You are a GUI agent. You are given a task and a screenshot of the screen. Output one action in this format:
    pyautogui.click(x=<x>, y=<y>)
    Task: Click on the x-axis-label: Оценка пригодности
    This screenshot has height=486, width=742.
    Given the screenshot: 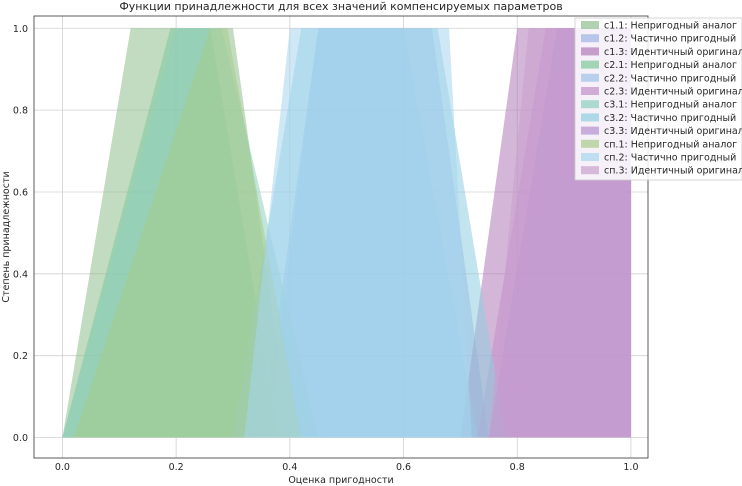 What is the action you would take?
    pyautogui.click(x=340, y=480)
    